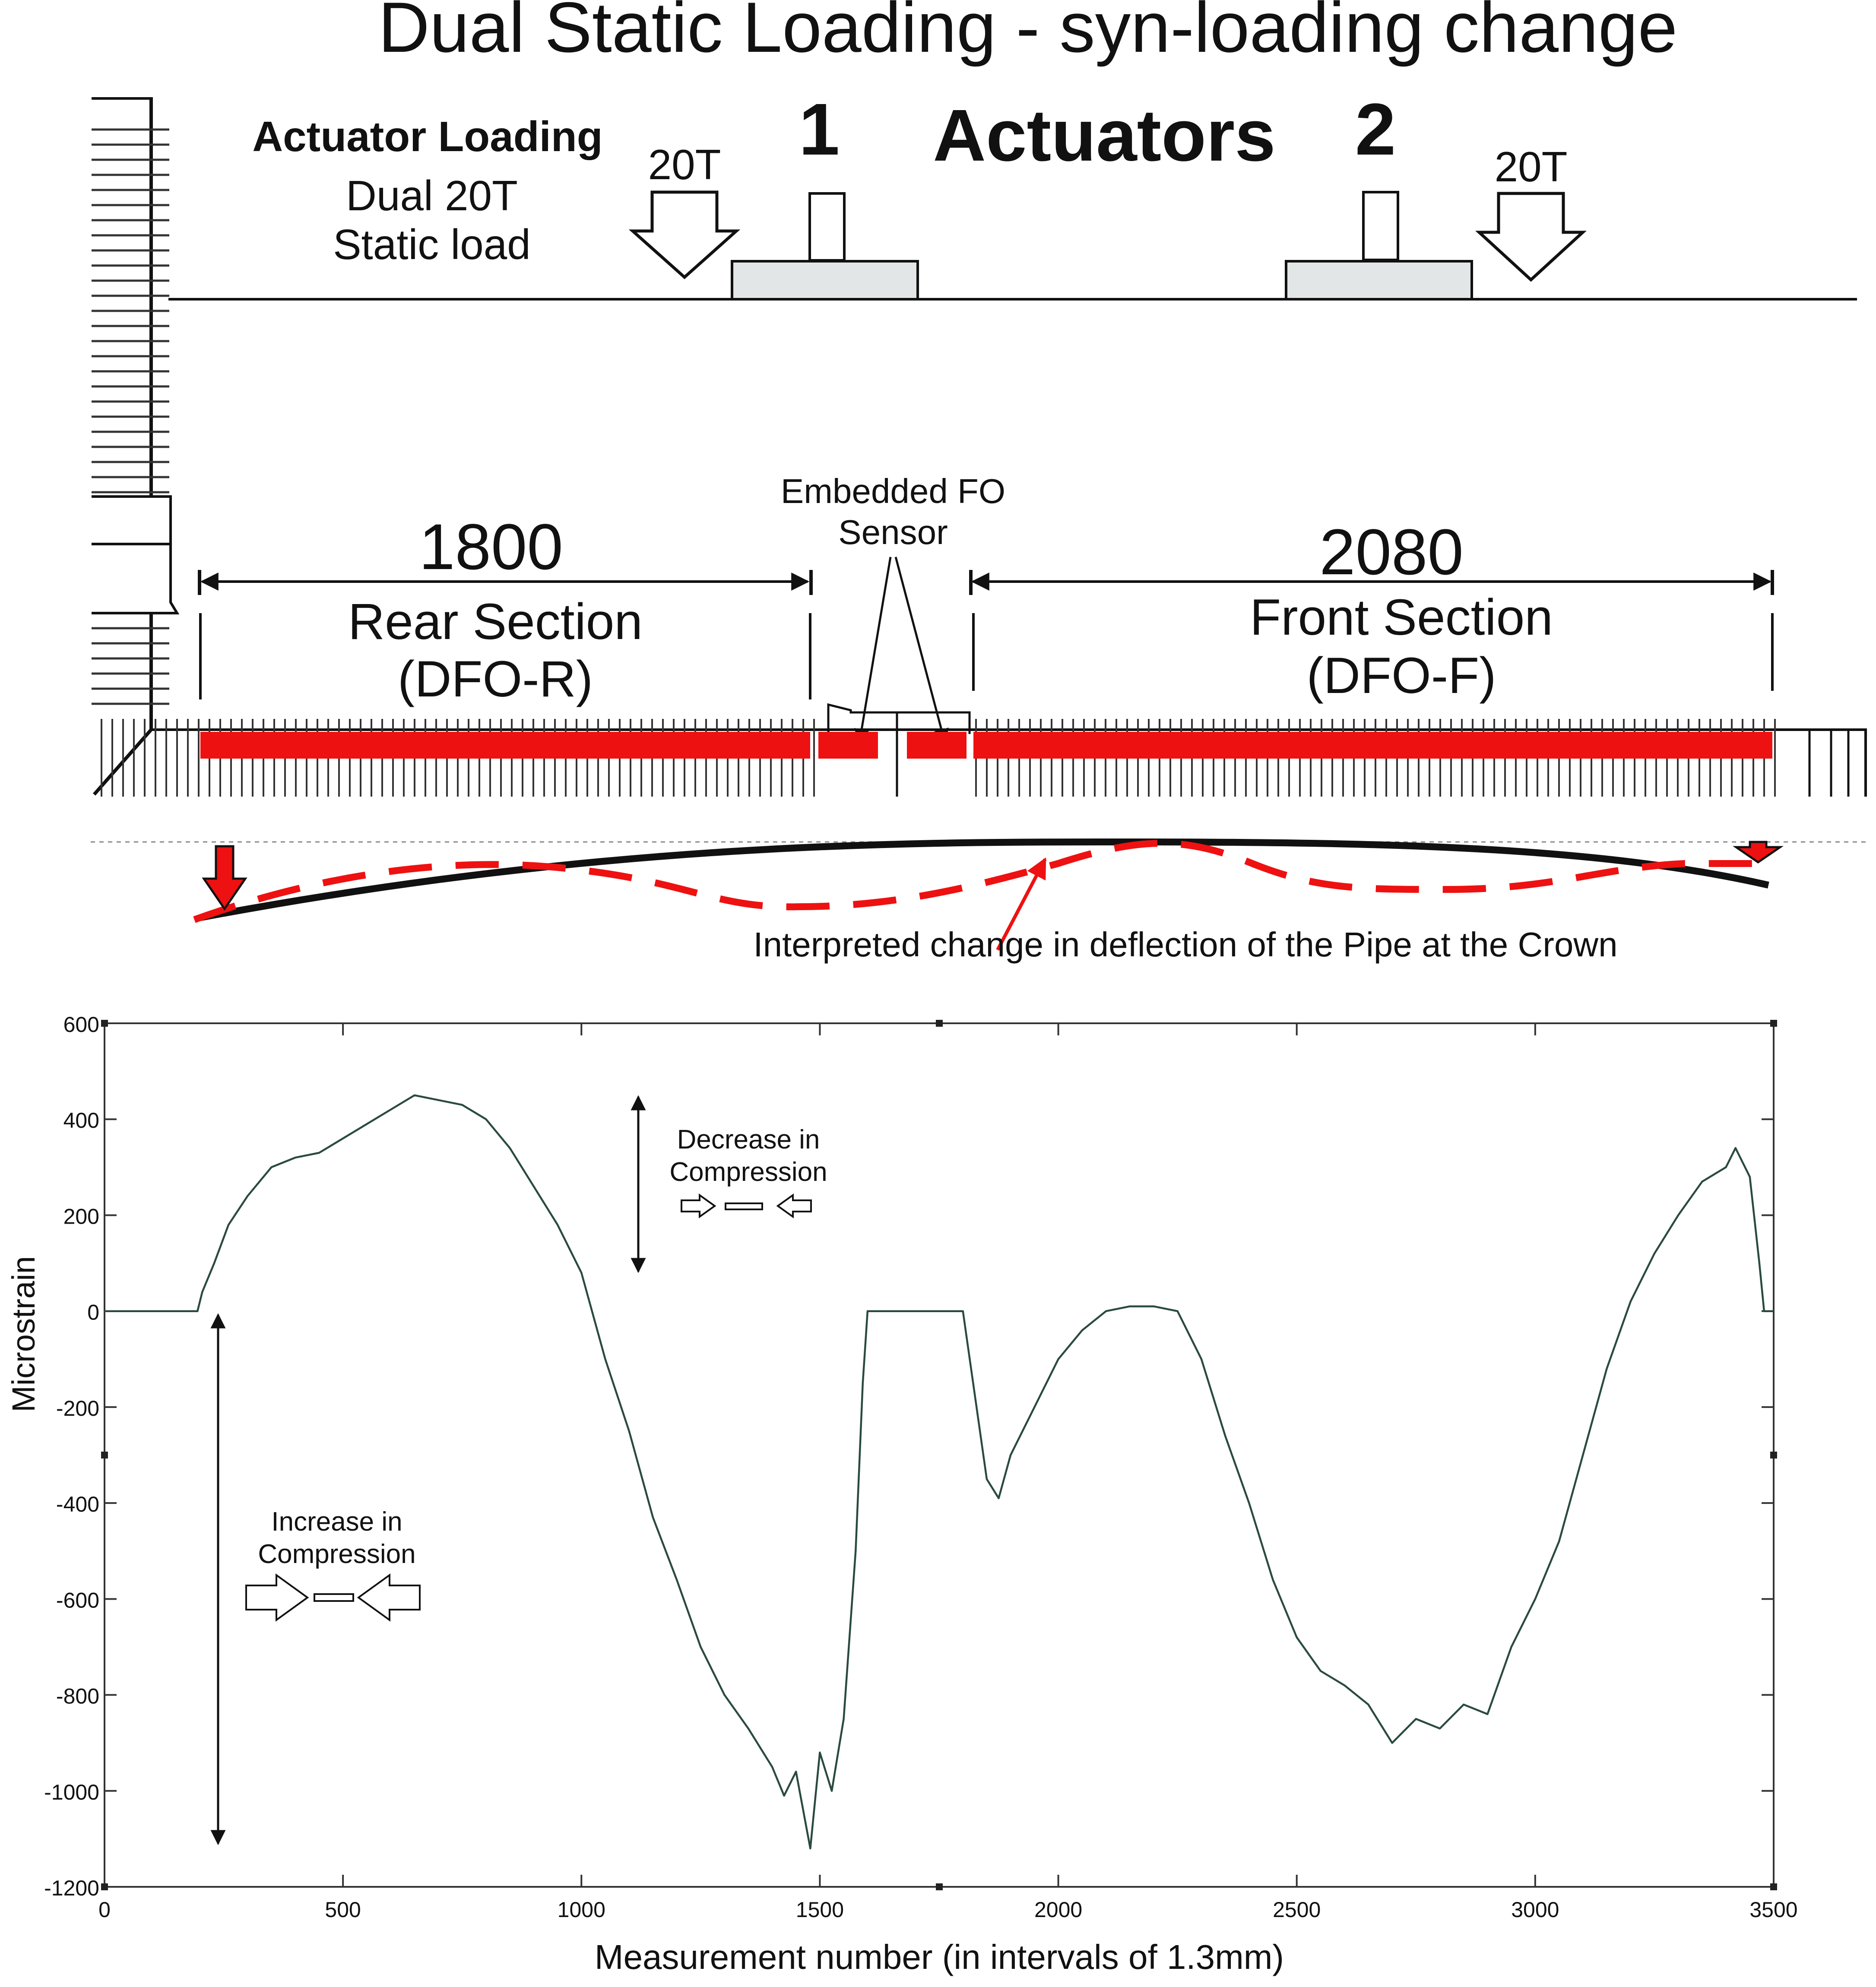 Image resolution: width=1876 pixels, height=1987 pixels. Describe the element at coordinates (77, 1504) in the screenshot. I see `y-tick-label: -400` at that location.